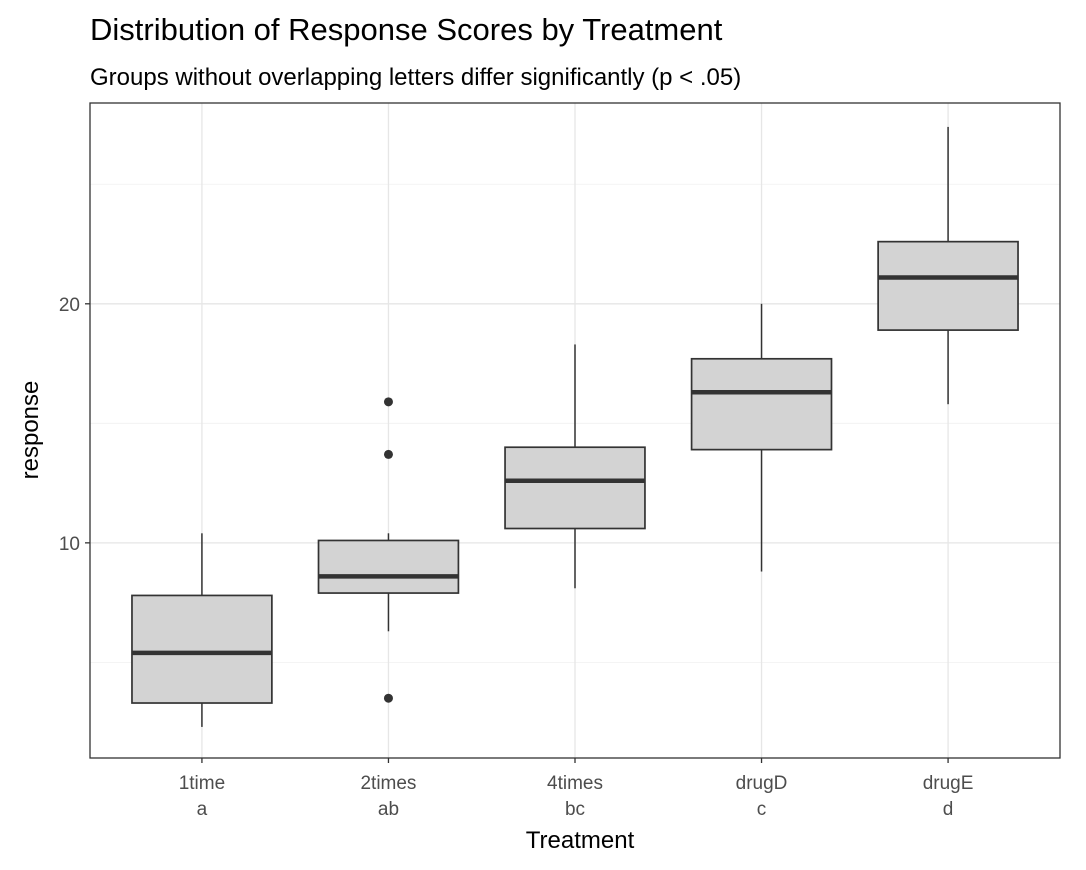  I want to click on x-tick-letter: ab, so click(388, 809).